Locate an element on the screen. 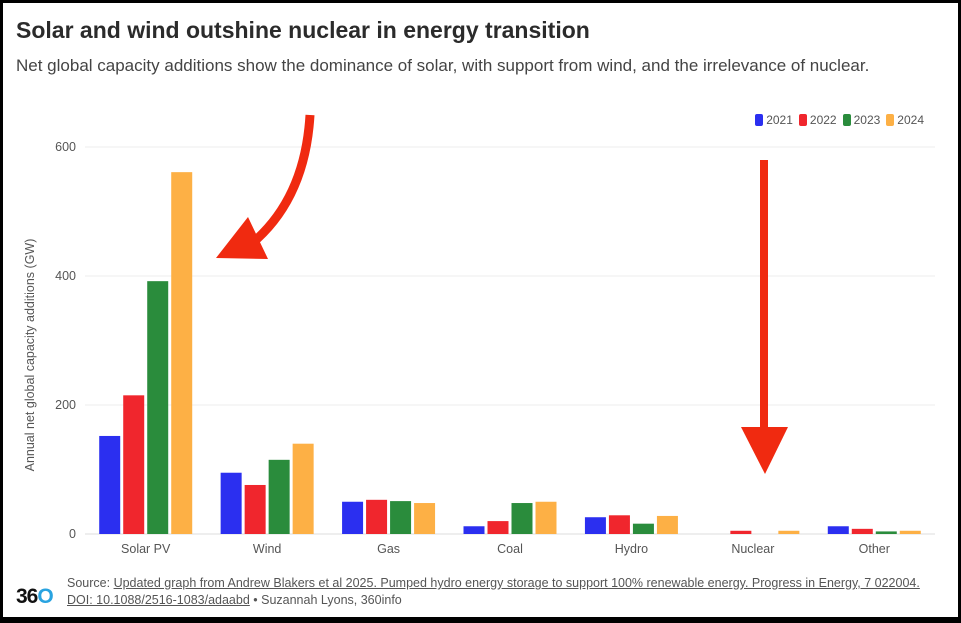 The height and width of the screenshot is (623, 961). legend-item: 2024 is located at coordinates (905, 120).